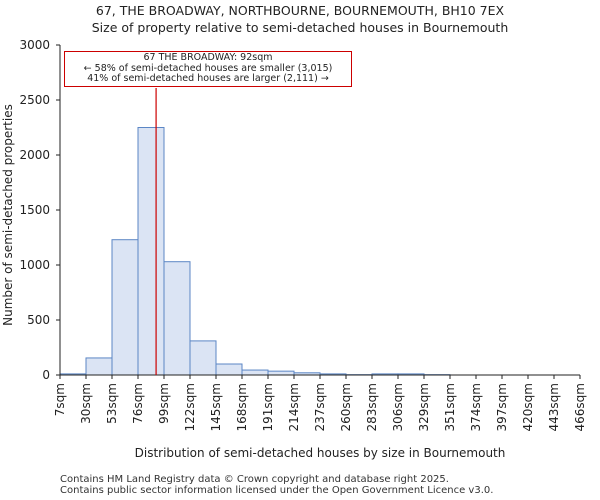 Image resolution: width=600 pixels, height=500 pixels. Describe the element at coordinates (346, 407) in the screenshot. I see `x-tick-label-260sqm: 260sqm` at that location.